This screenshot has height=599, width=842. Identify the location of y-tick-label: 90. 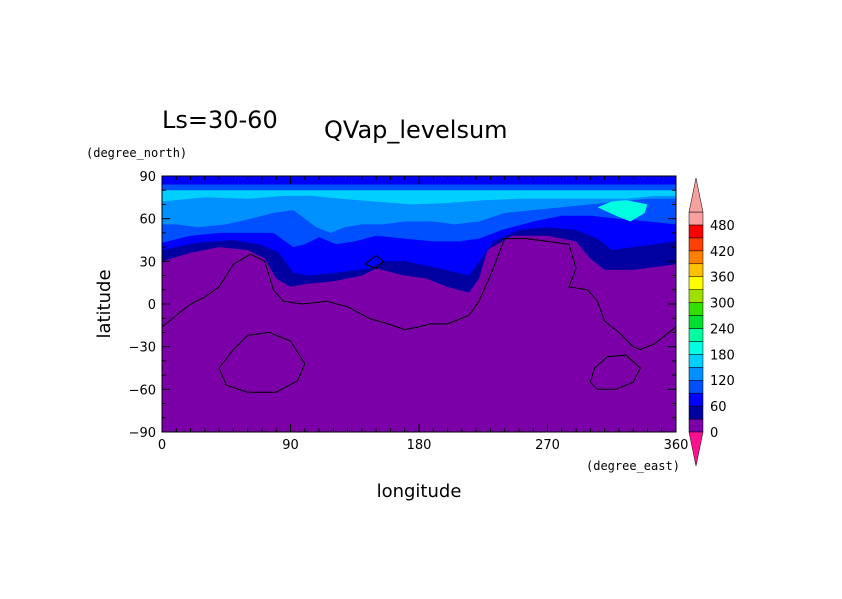
(147, 177).